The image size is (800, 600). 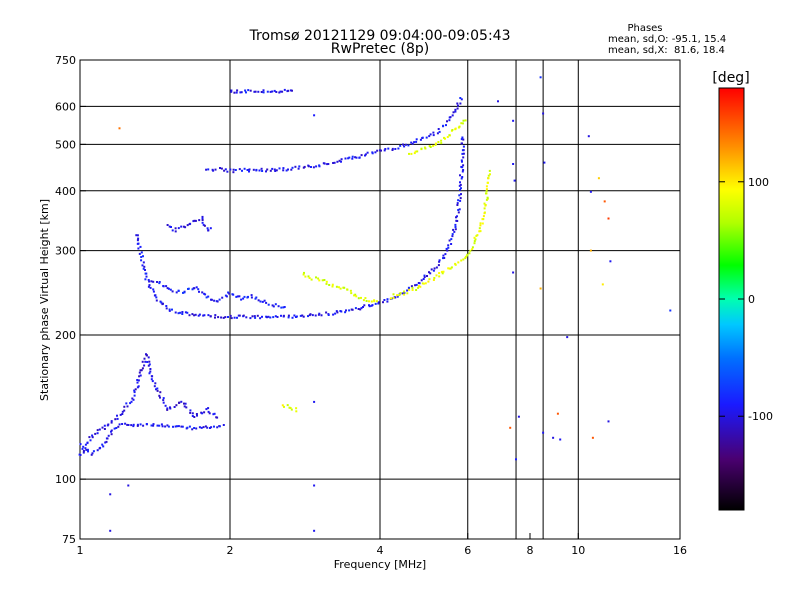 What do you see at coordinates (65, 479) in the screenshot?
I see `y-tick-label: 100` at bounding box center [65, 479].